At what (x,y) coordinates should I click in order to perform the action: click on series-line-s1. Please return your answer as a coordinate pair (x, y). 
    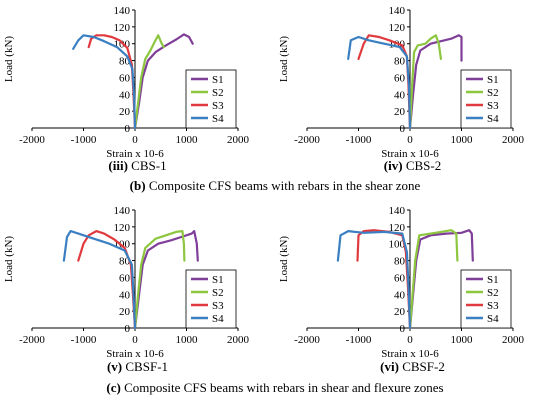
    Looking at the image, I should click on (435, 82).